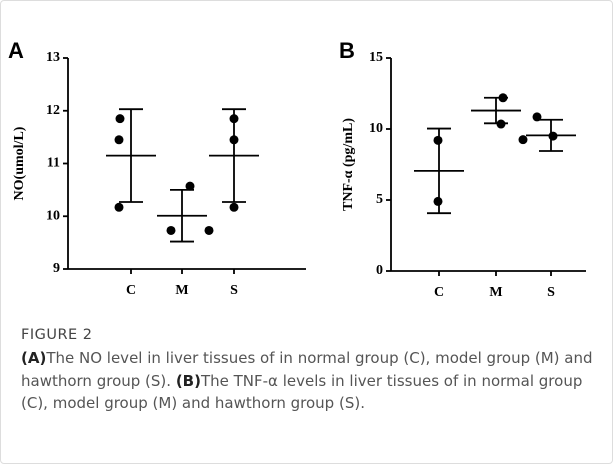 This screenshot has height=464, width=613. Describe the element at coordinates (19, 163) in the screenshot. I see `y-axis-label: NO(umol/L)` at that location.